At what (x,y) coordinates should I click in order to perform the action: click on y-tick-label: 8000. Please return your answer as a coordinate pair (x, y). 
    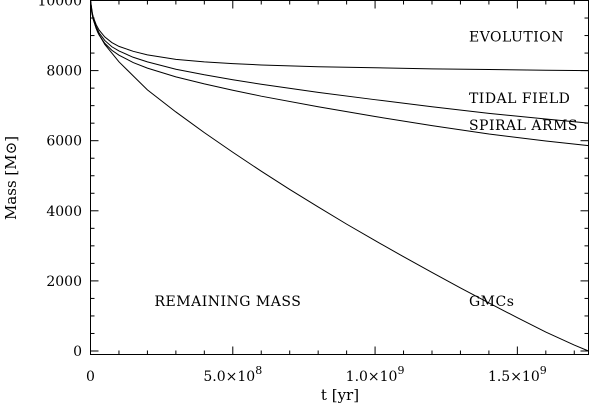
    Looking at the image, I should click on (64, 72).